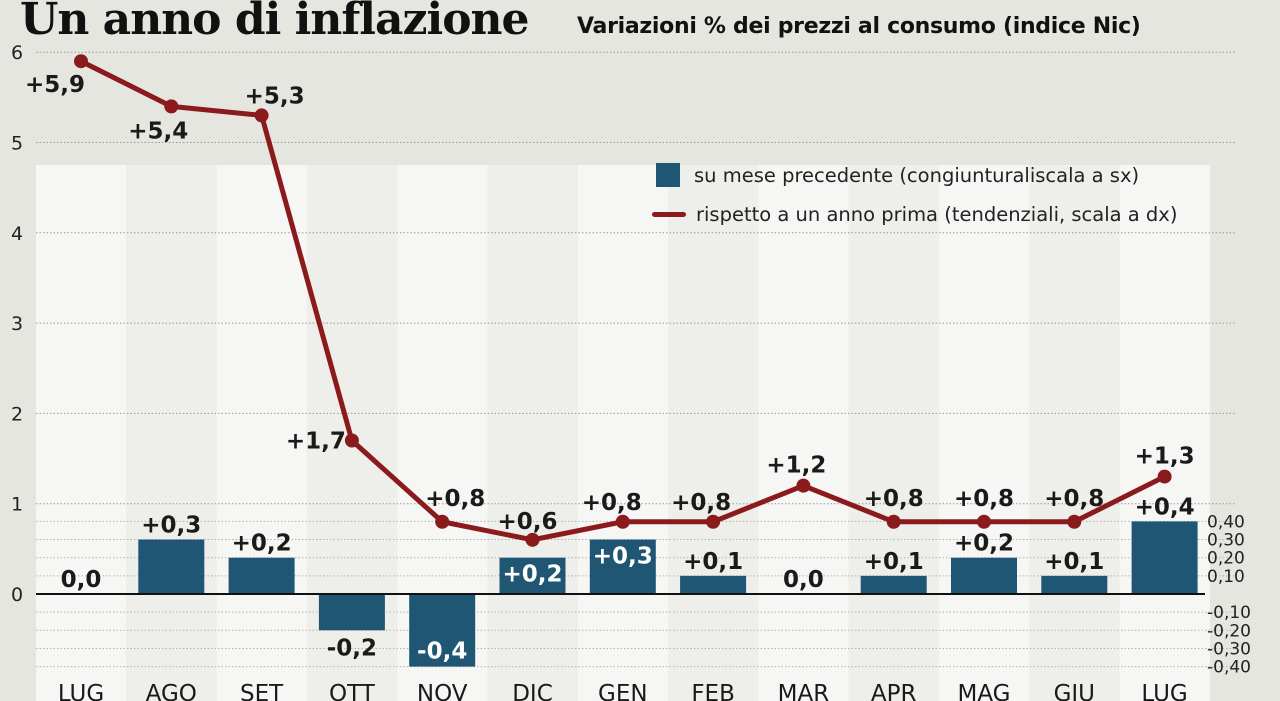  Describe the element at coordinates (442, 691) in the screenshot. I see `x-tick-label: NOV` at that location.